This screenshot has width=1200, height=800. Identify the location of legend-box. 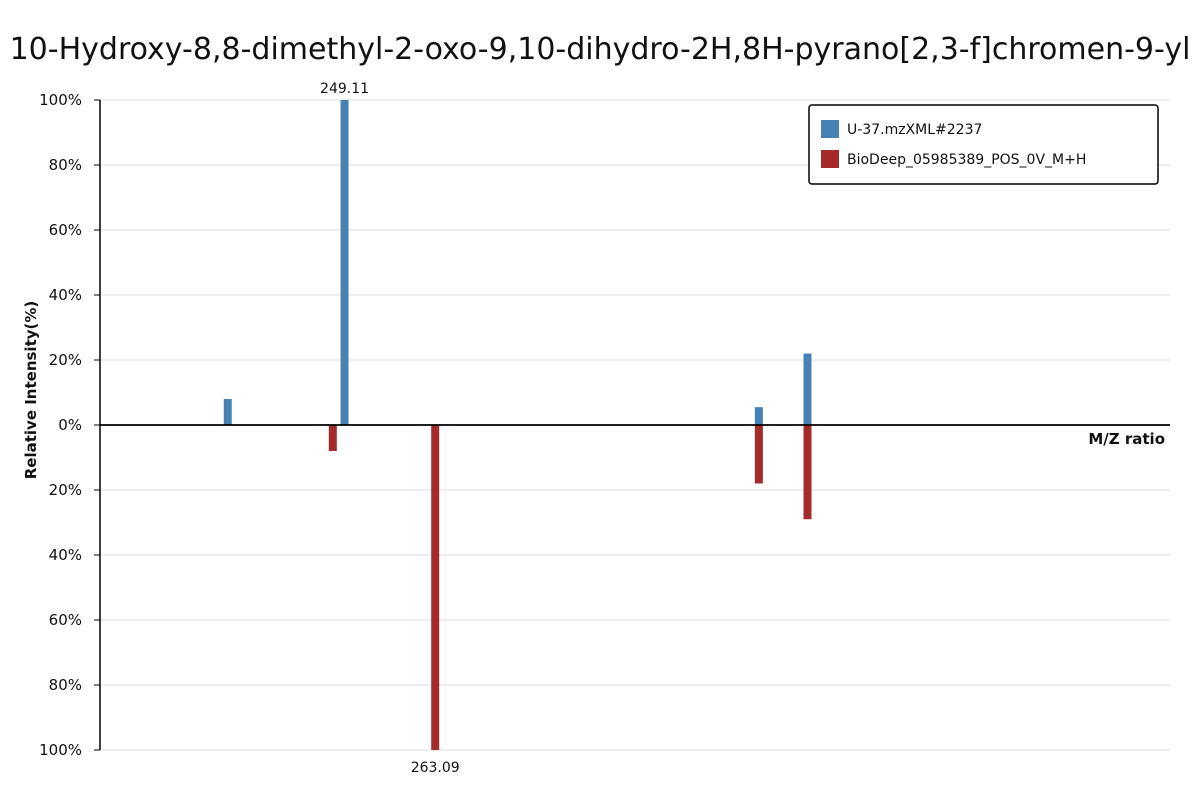
(983, 144).